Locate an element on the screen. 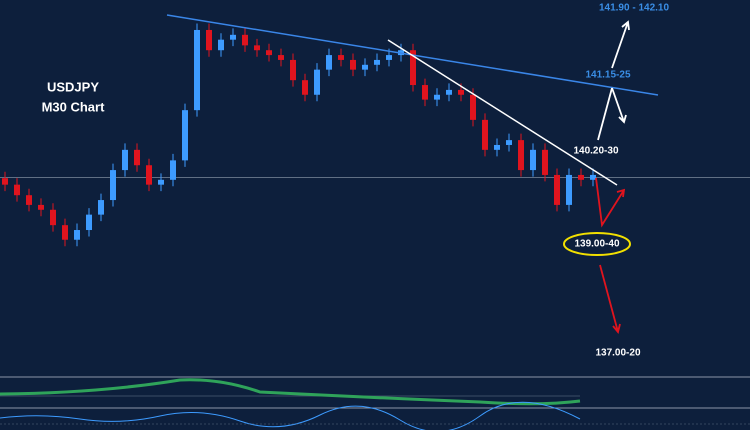 This screenshot has width=750, height=430. annotation: 137.00-20 is located at coordinates (617, 353).